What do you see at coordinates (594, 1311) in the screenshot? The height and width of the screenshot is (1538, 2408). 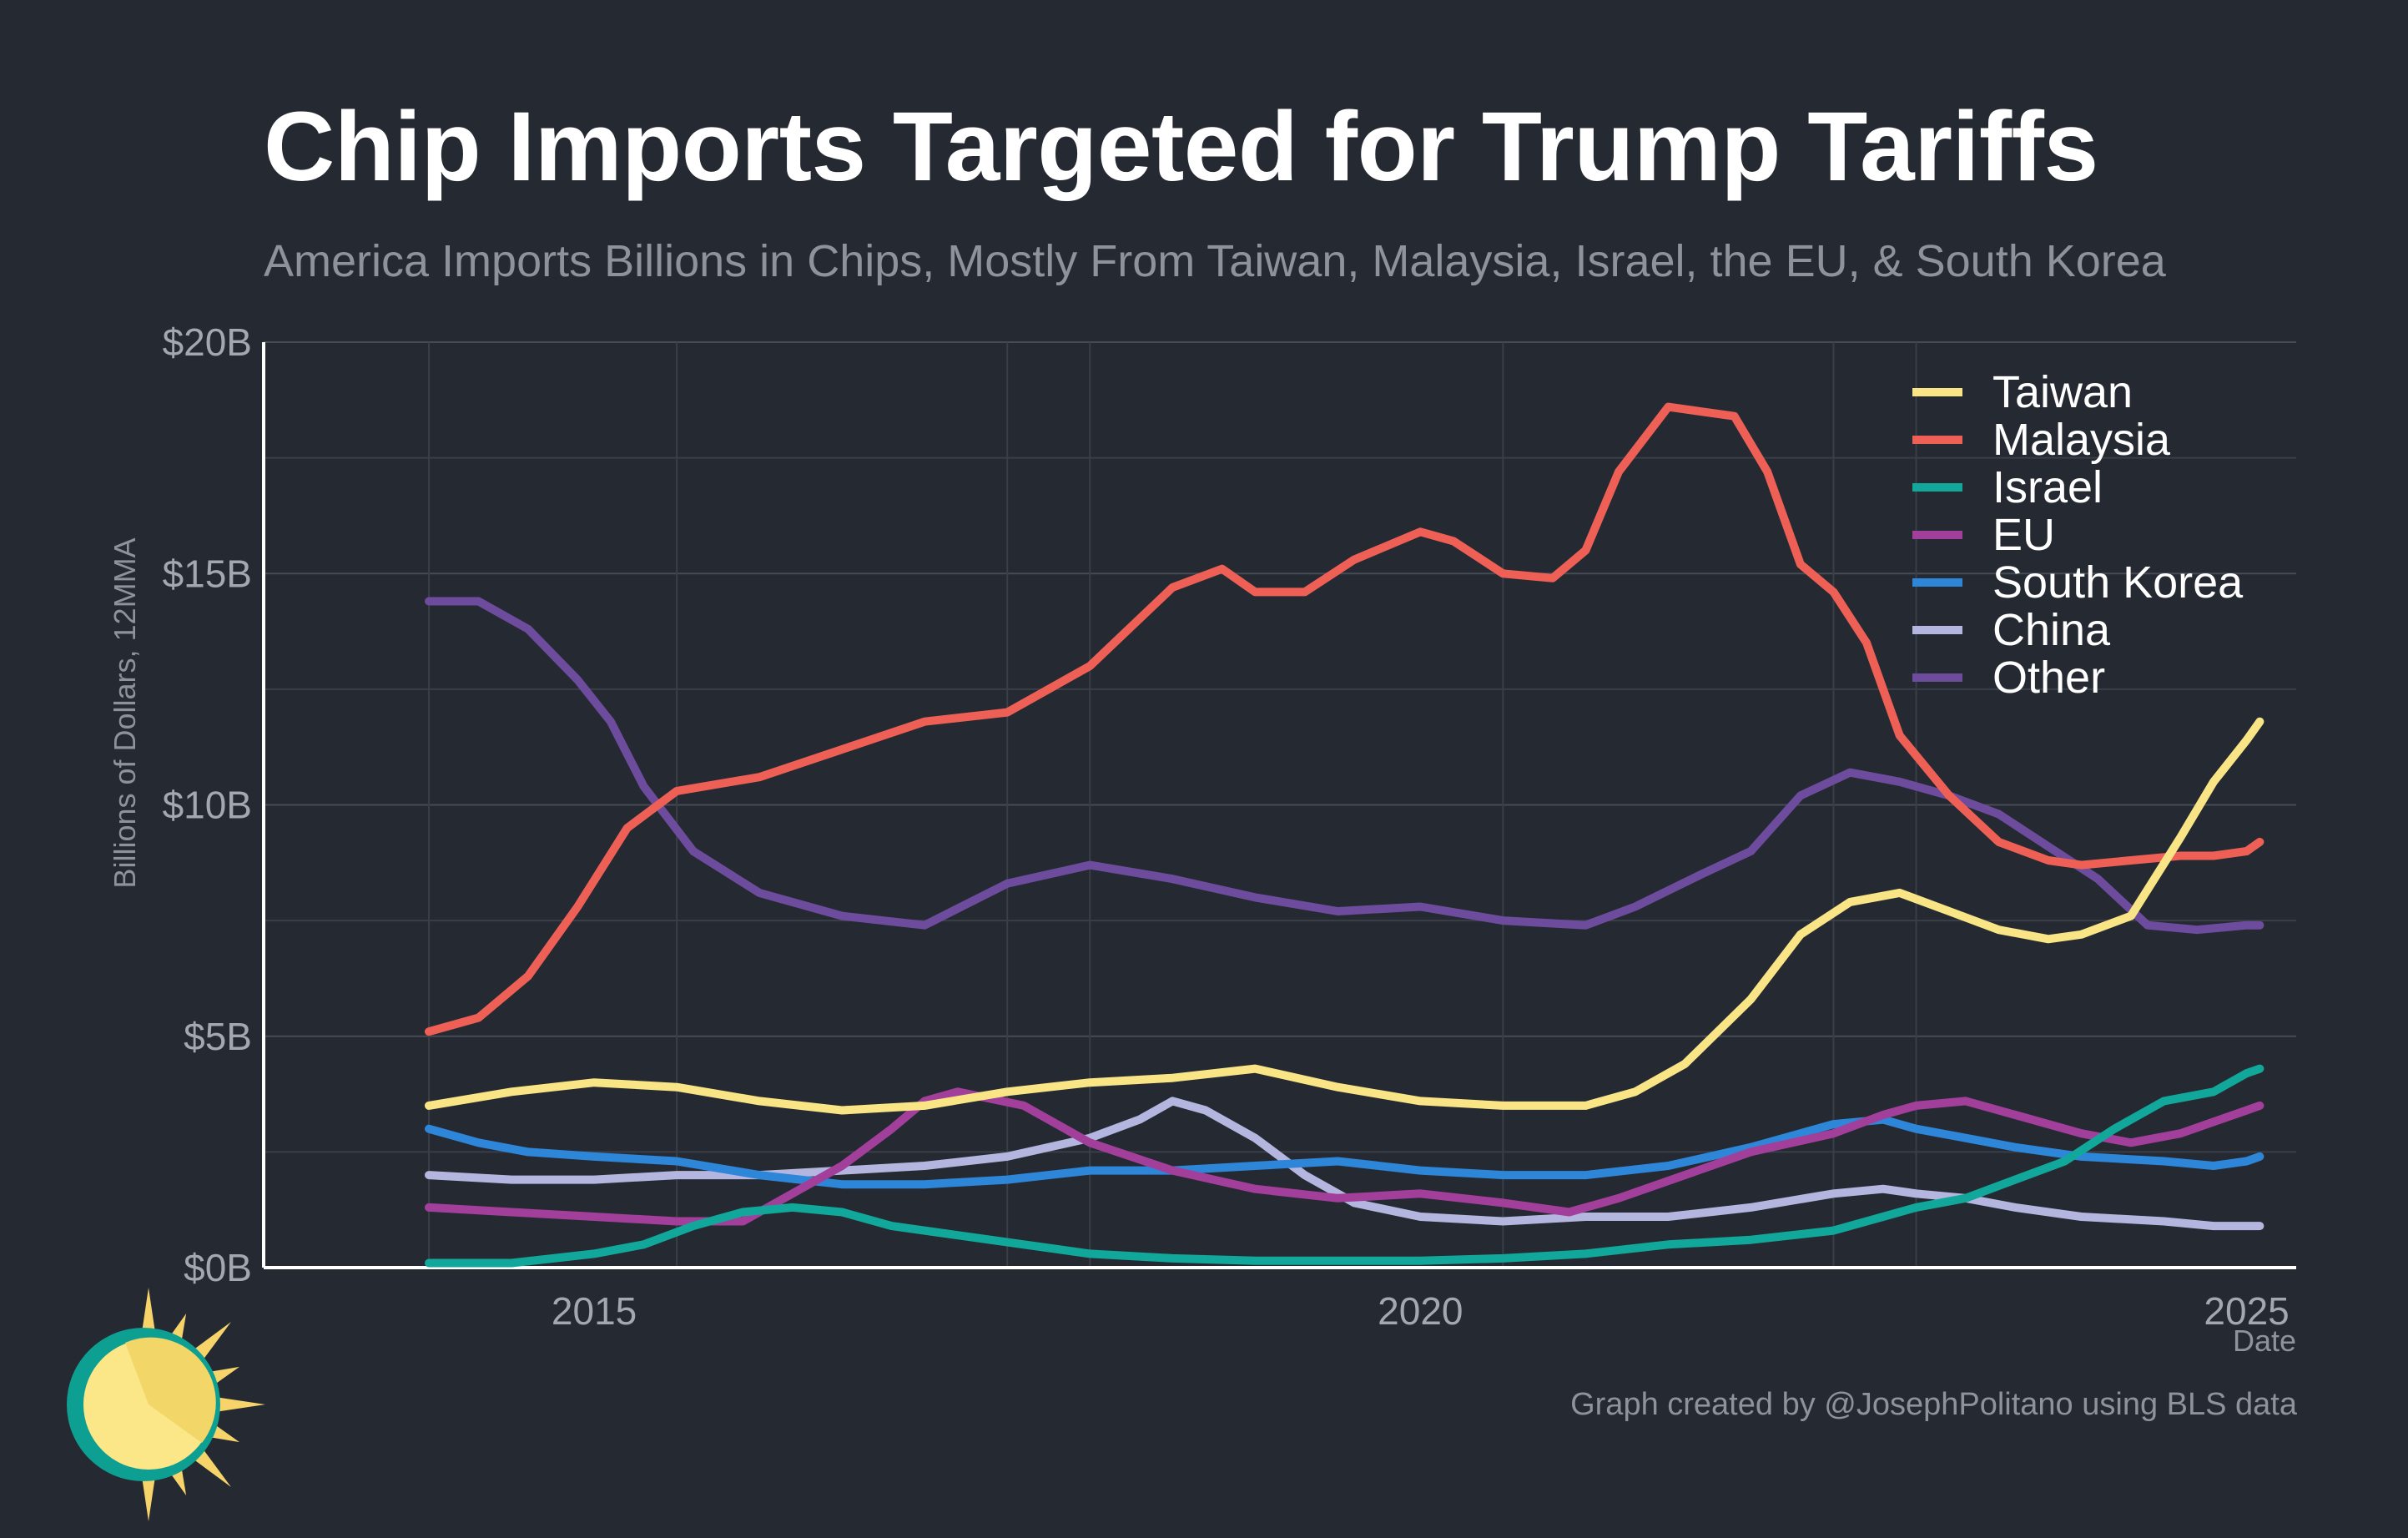 I see `x-tick-label: 2015` at bounding box center [594, 1311].